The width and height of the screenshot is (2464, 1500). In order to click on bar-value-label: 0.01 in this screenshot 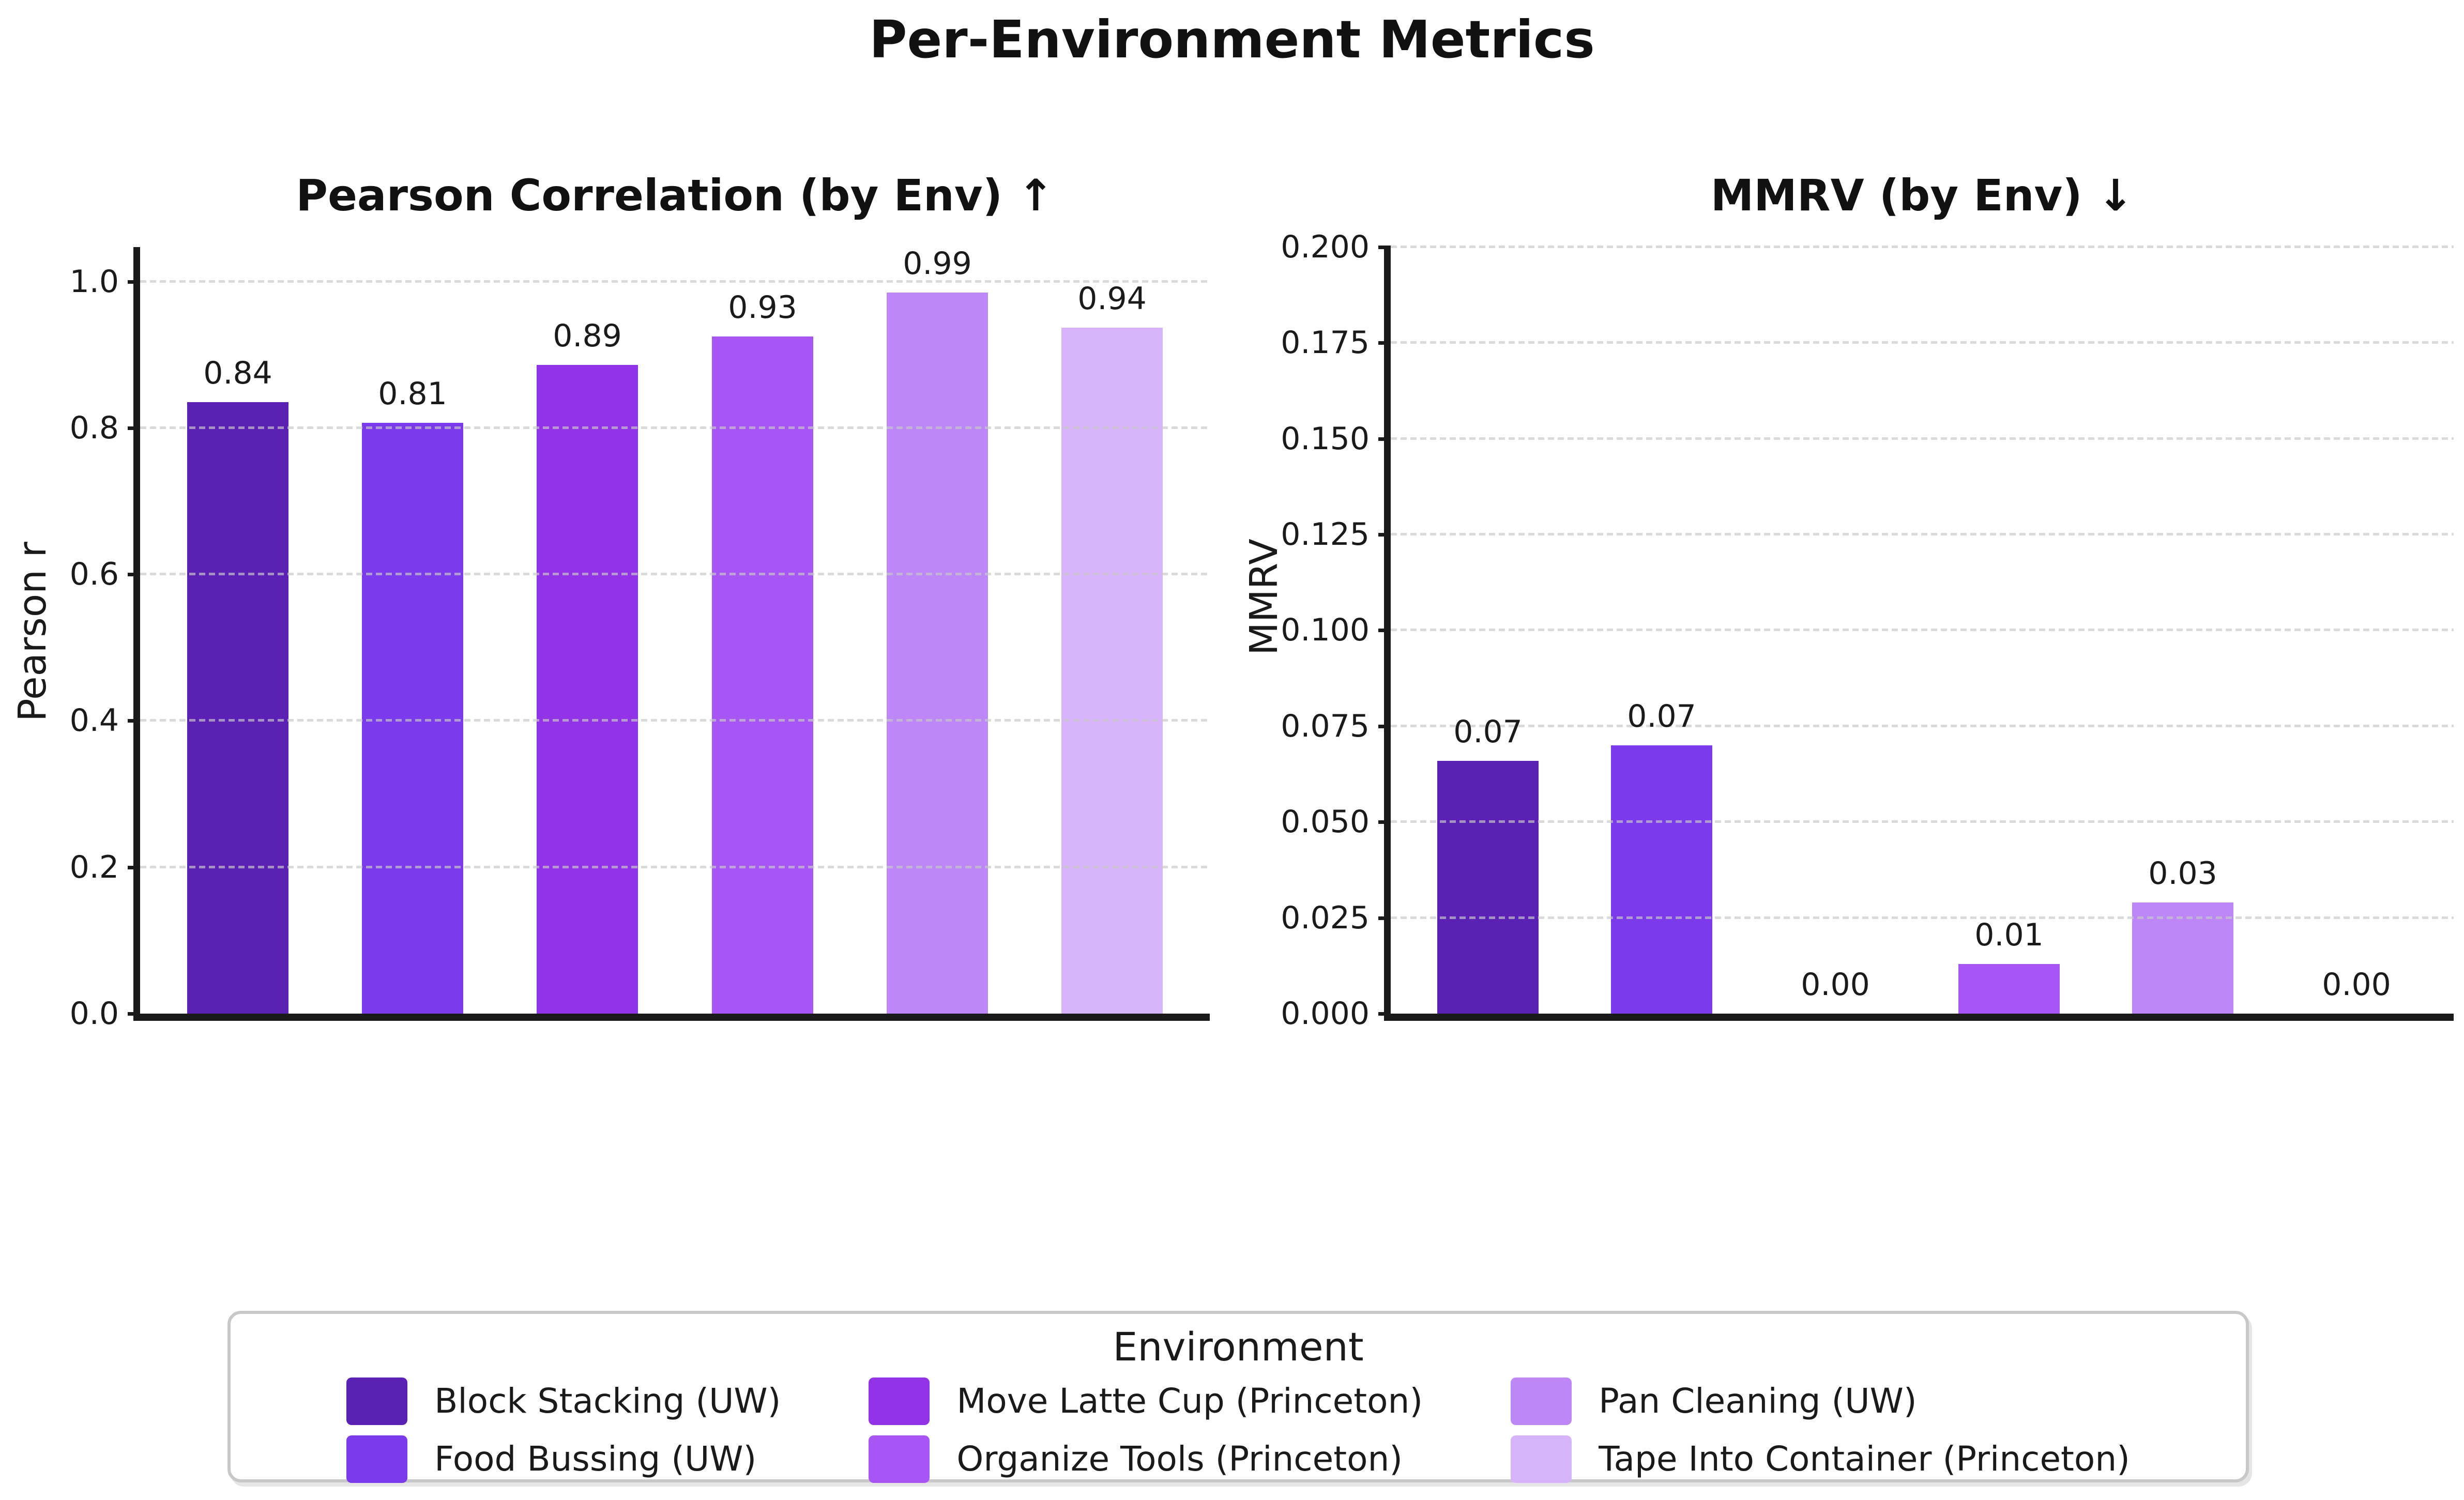, I will do `click(2009, 935)`.